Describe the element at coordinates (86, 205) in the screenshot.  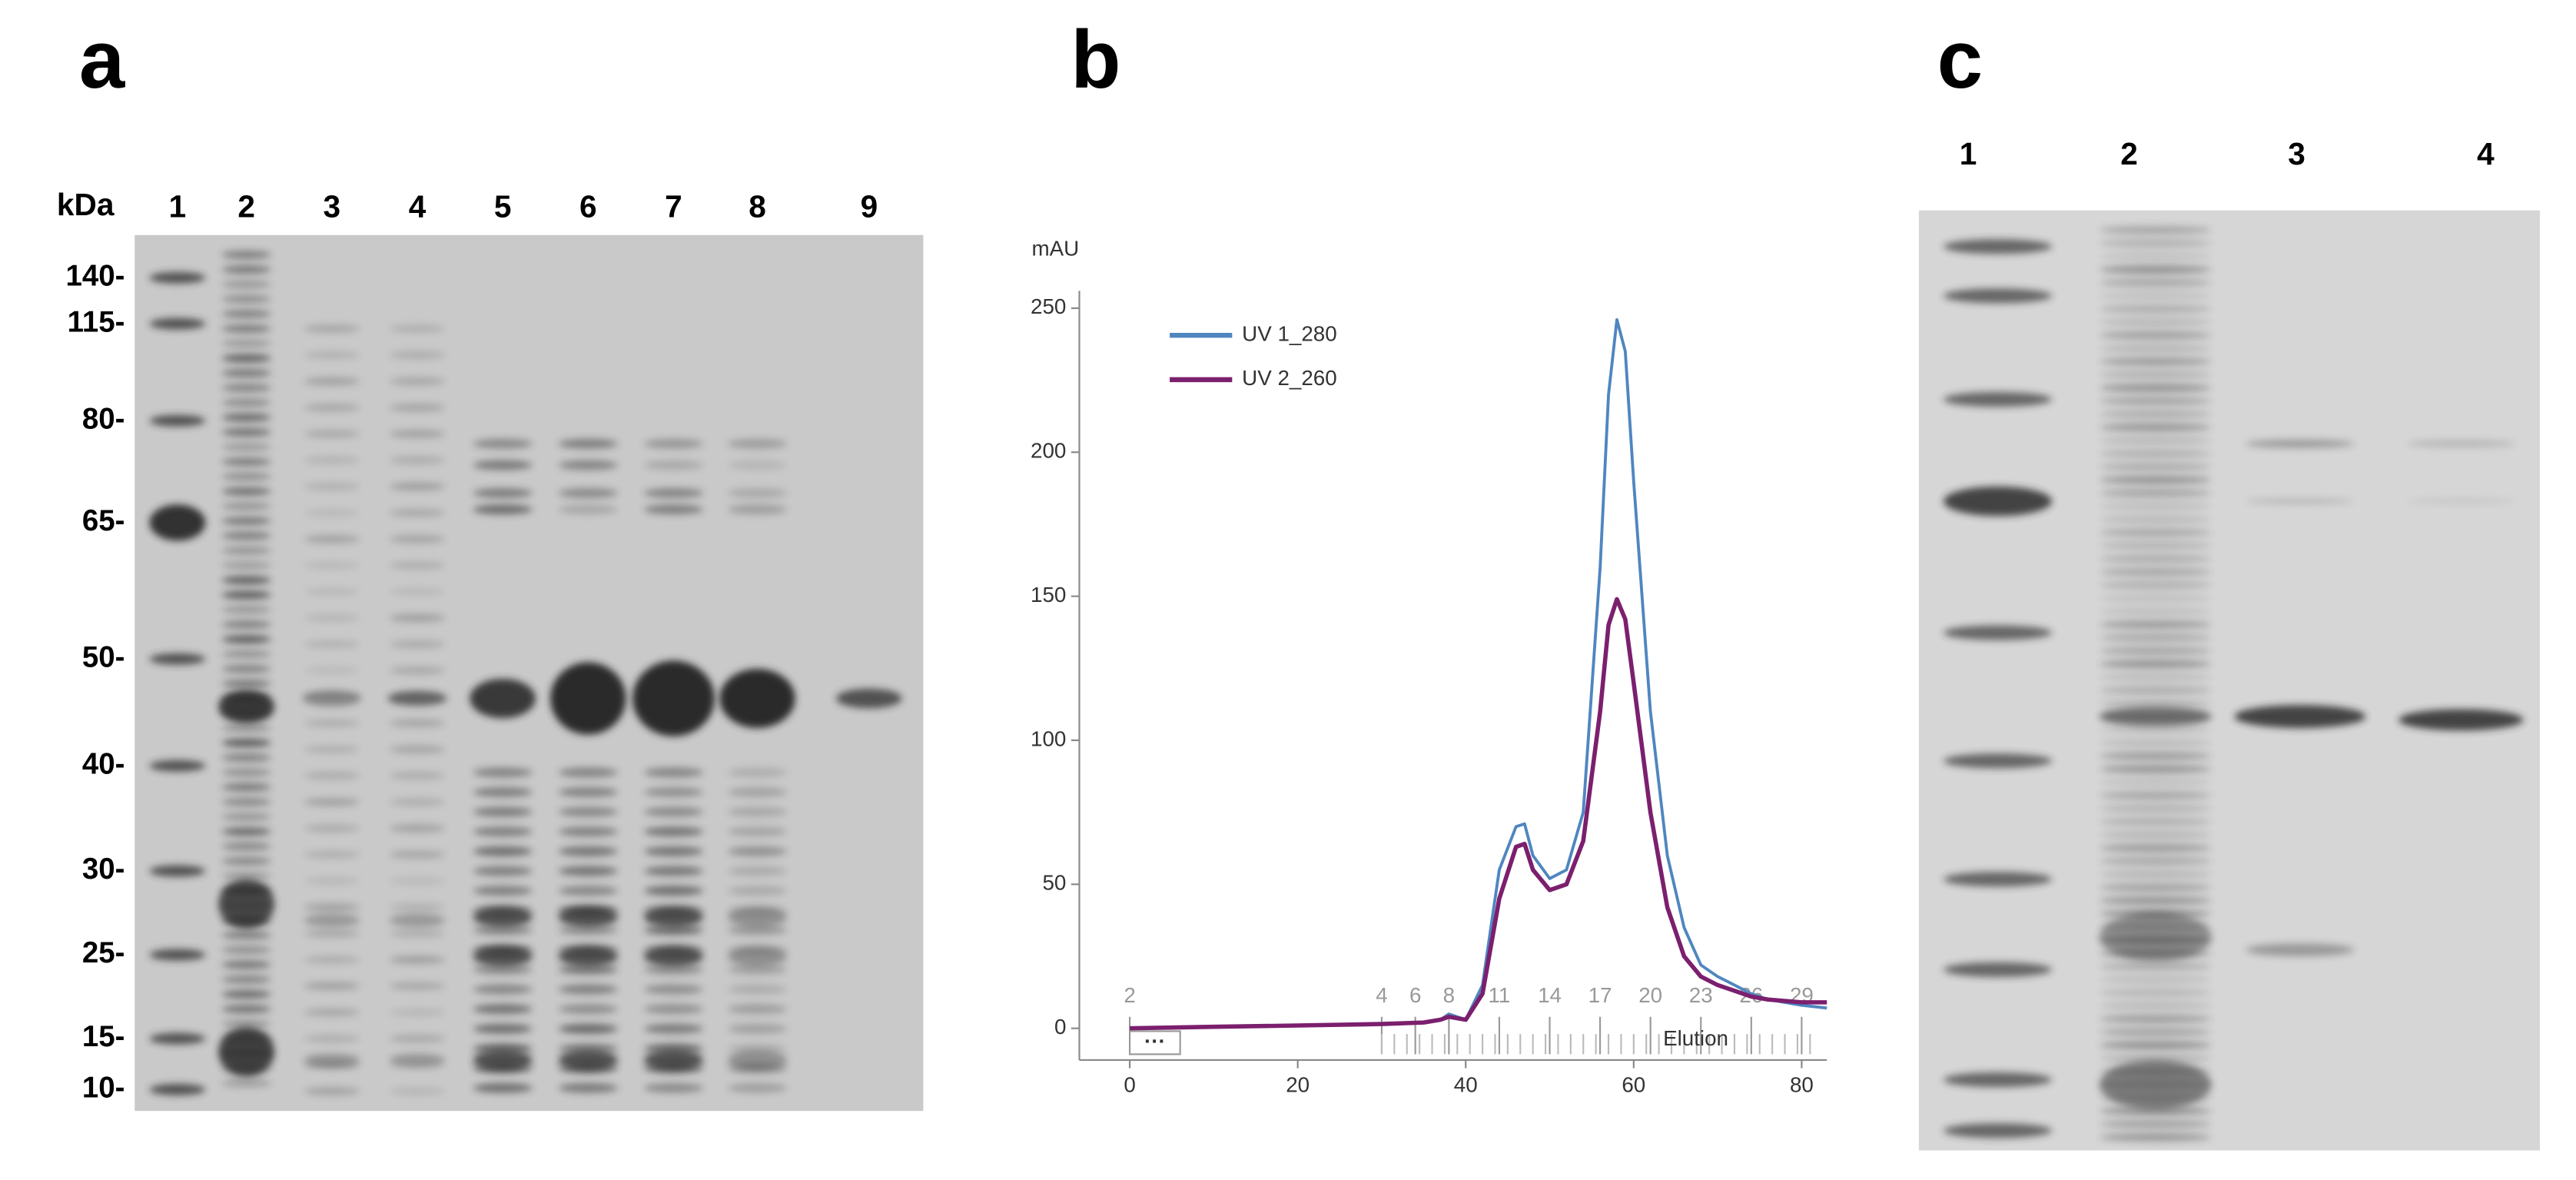
I see `axis-label: kDa` at that location.